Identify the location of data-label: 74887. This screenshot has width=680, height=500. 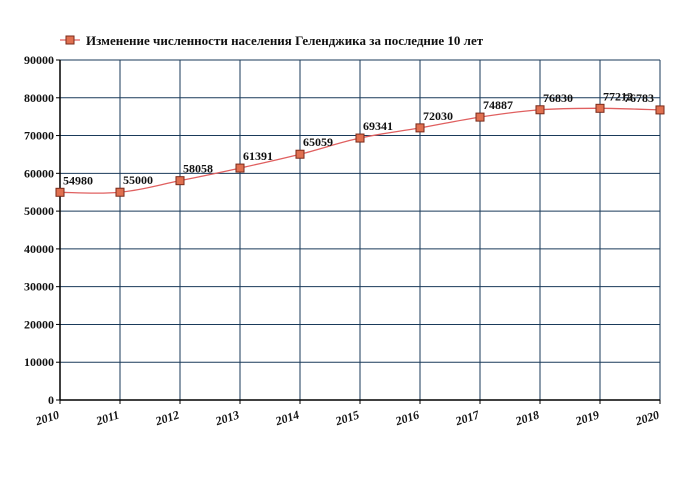
(498, 105).